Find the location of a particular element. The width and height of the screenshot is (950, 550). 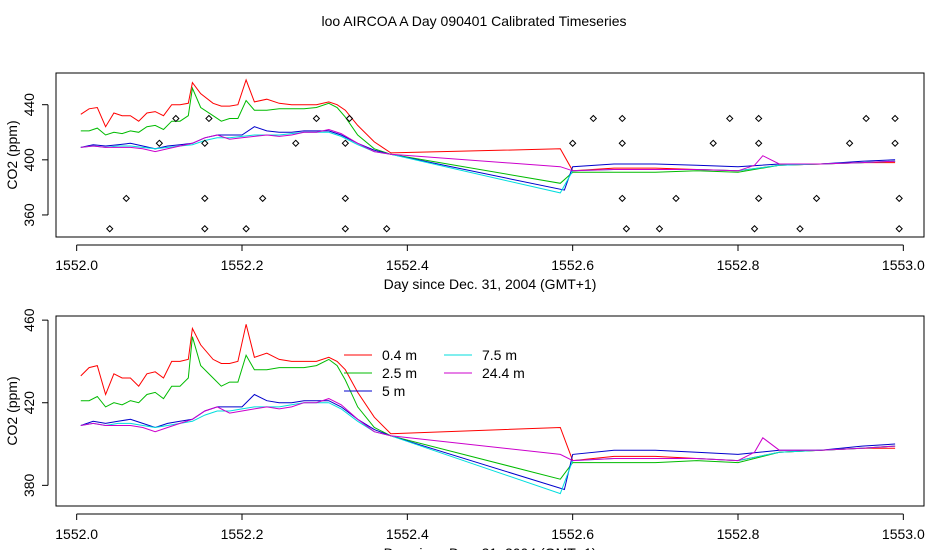

legend-label: 24.4 m is located at coordinates (503, 373).